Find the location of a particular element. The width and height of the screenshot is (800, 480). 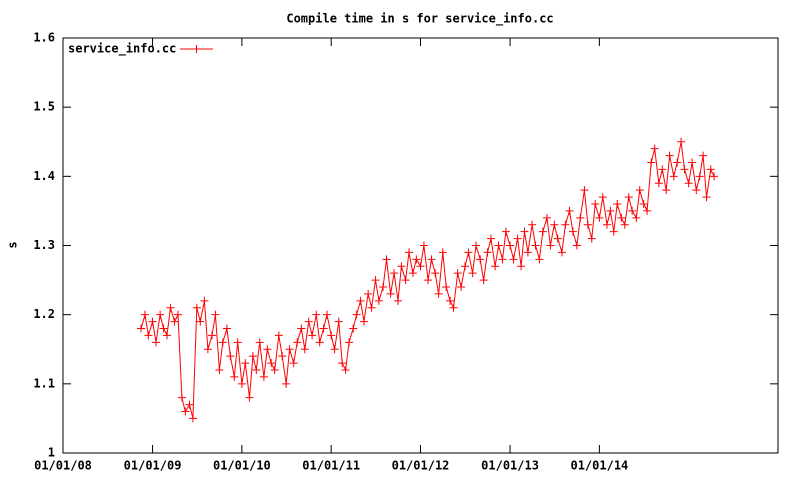

y-tick-label: 1.1 is located at coordinates (44, 383).